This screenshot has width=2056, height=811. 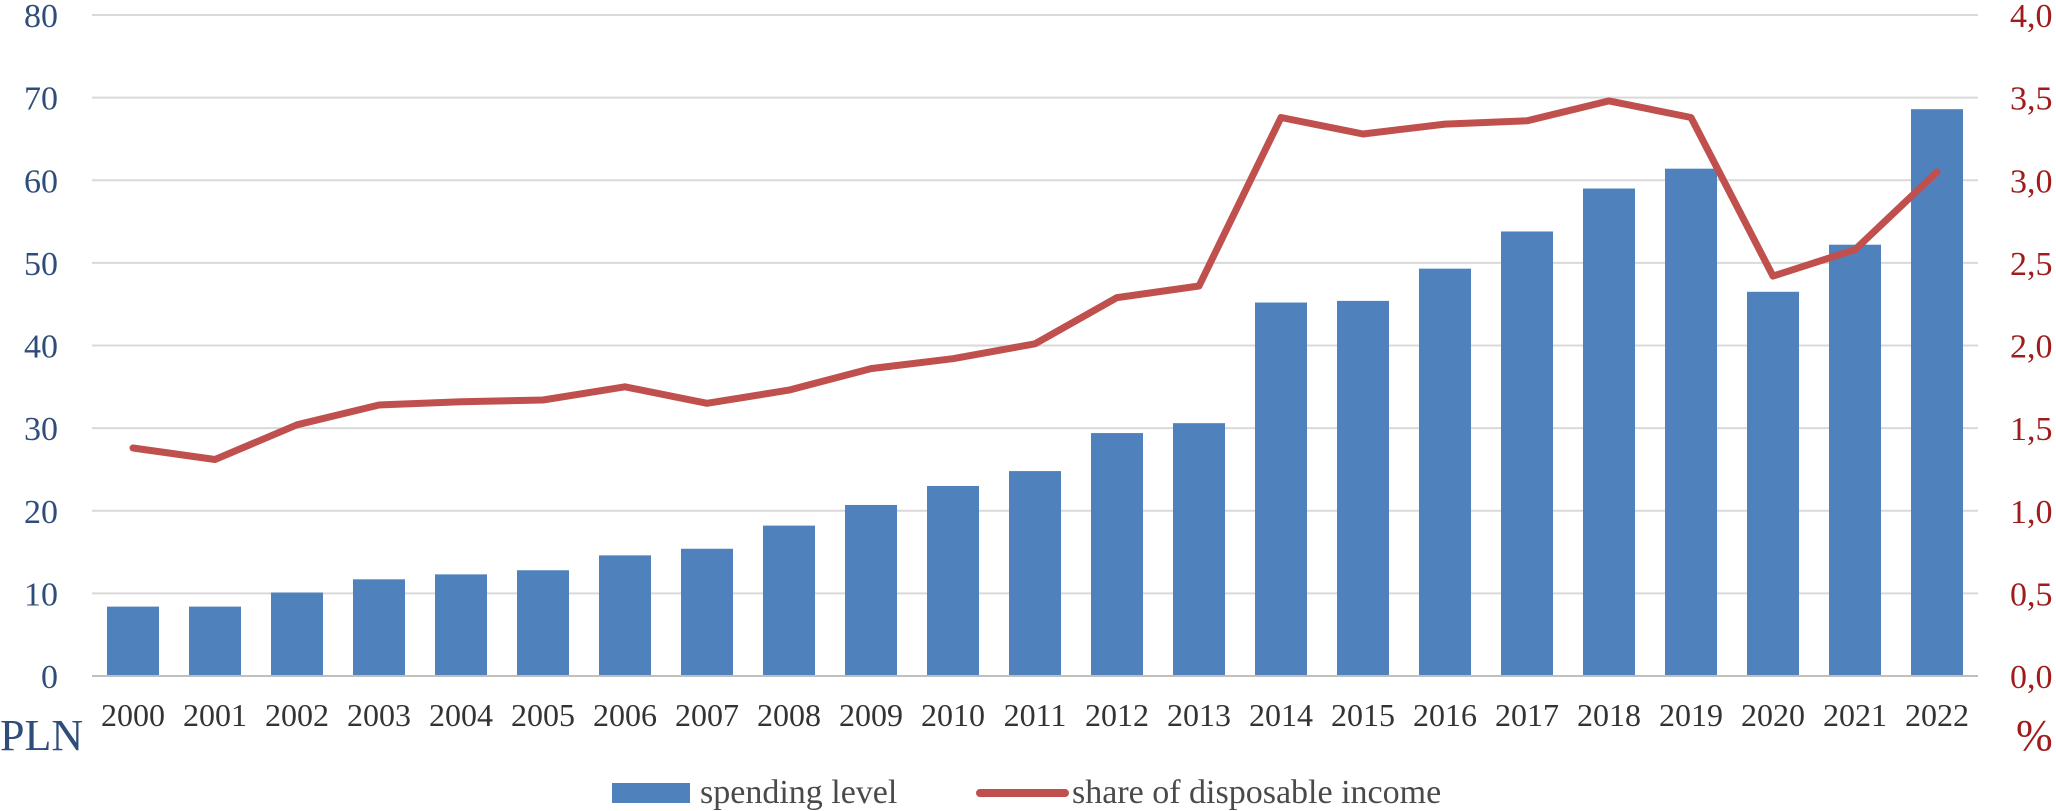 I want to click on x-axis-tick-label: 2003, so click(x=379, y=715).